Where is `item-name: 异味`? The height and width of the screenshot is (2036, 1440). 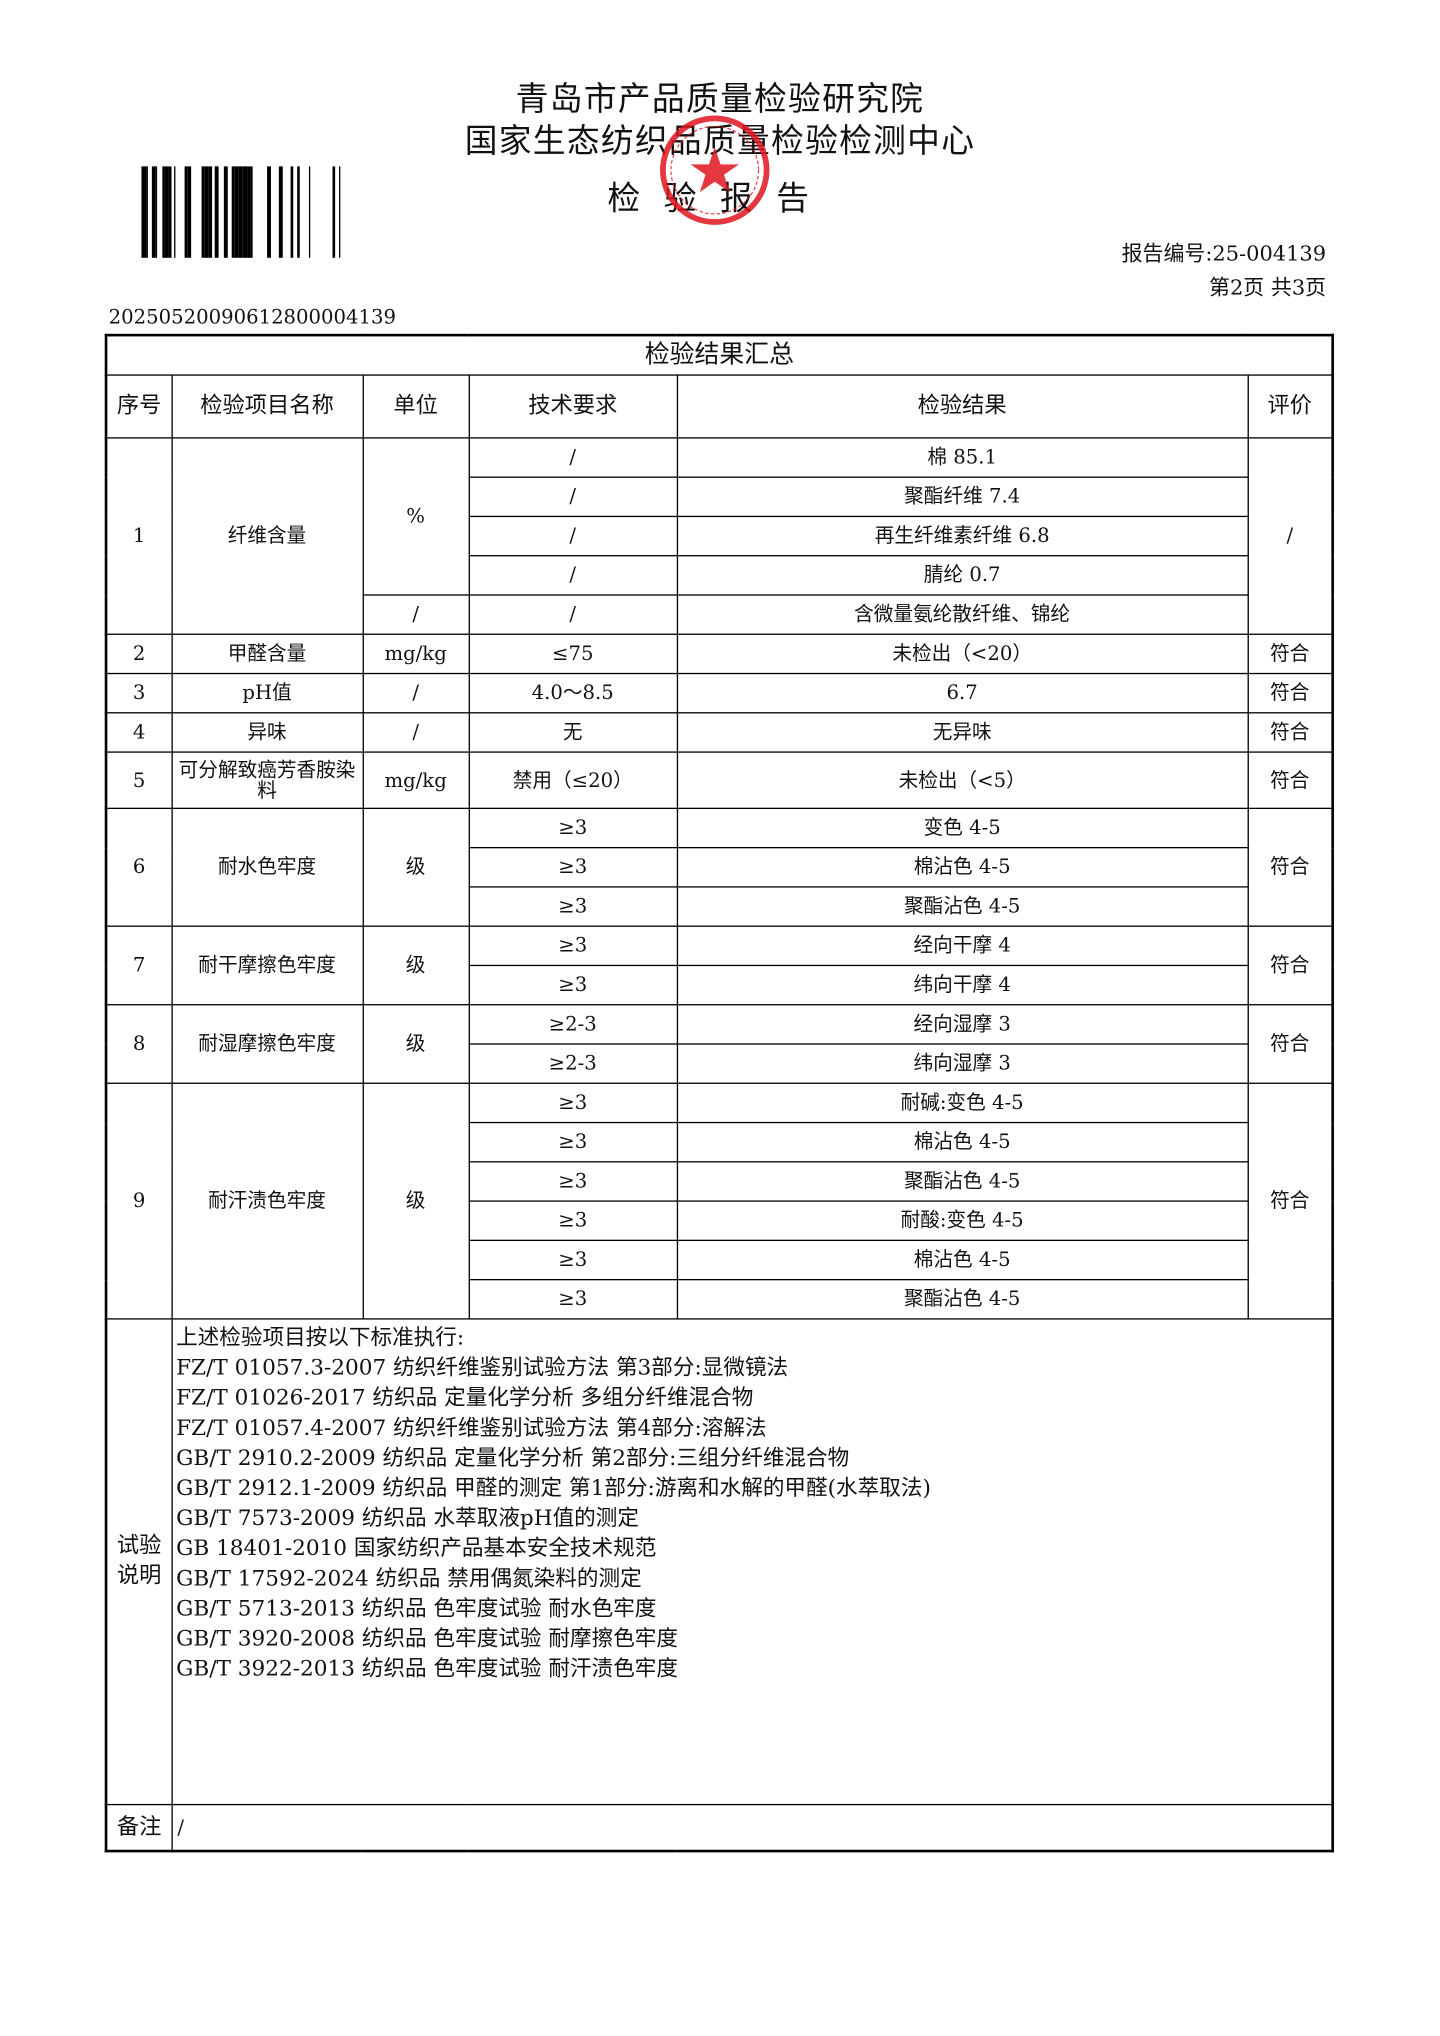
item-name: 异味 is located at coordinates (267, 732).